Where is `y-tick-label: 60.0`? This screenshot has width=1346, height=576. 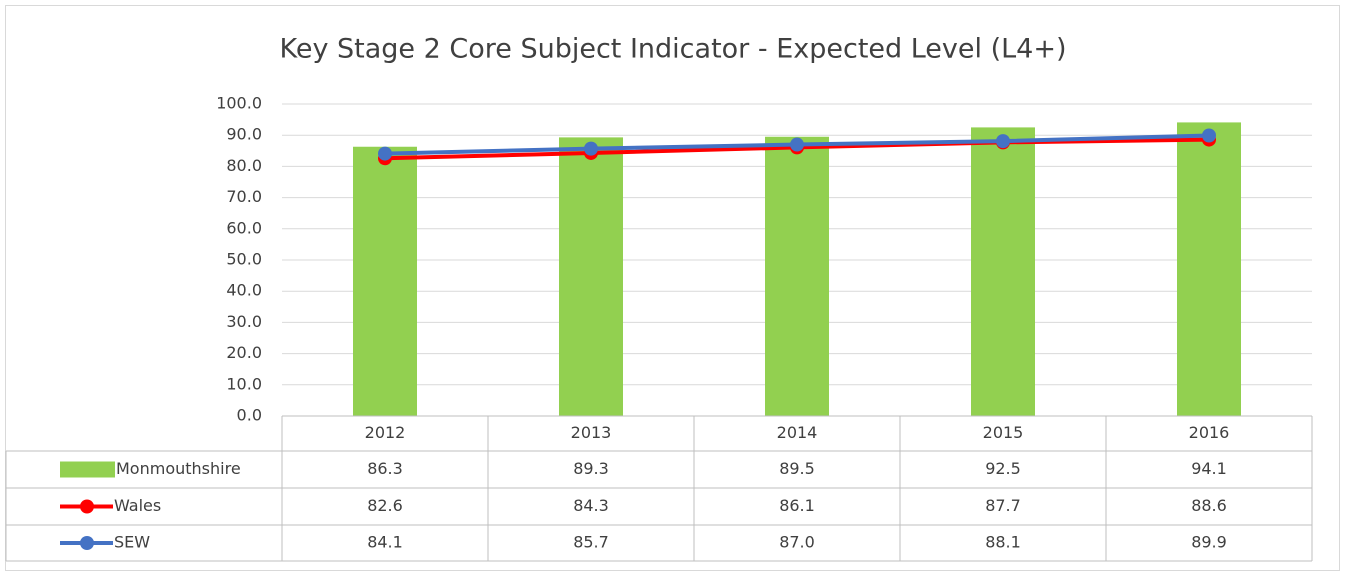 y-tick-label: 60.0 is located at coordinates (244, 227).